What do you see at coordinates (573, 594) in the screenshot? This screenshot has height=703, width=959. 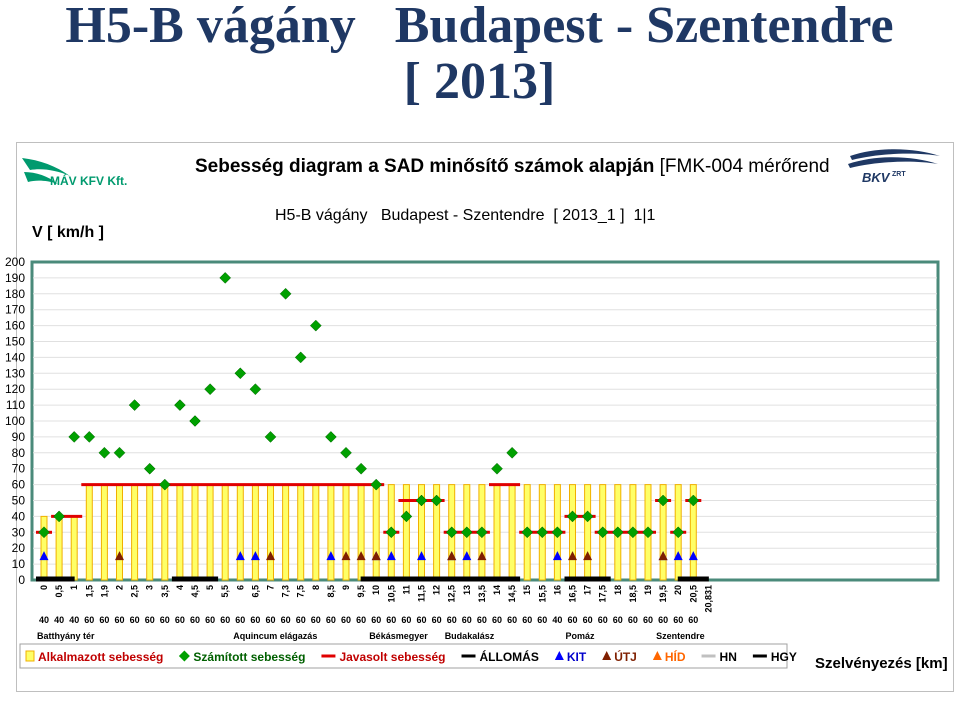 I see `x-tick-label: 16,5` at bounding box center [573, 594].